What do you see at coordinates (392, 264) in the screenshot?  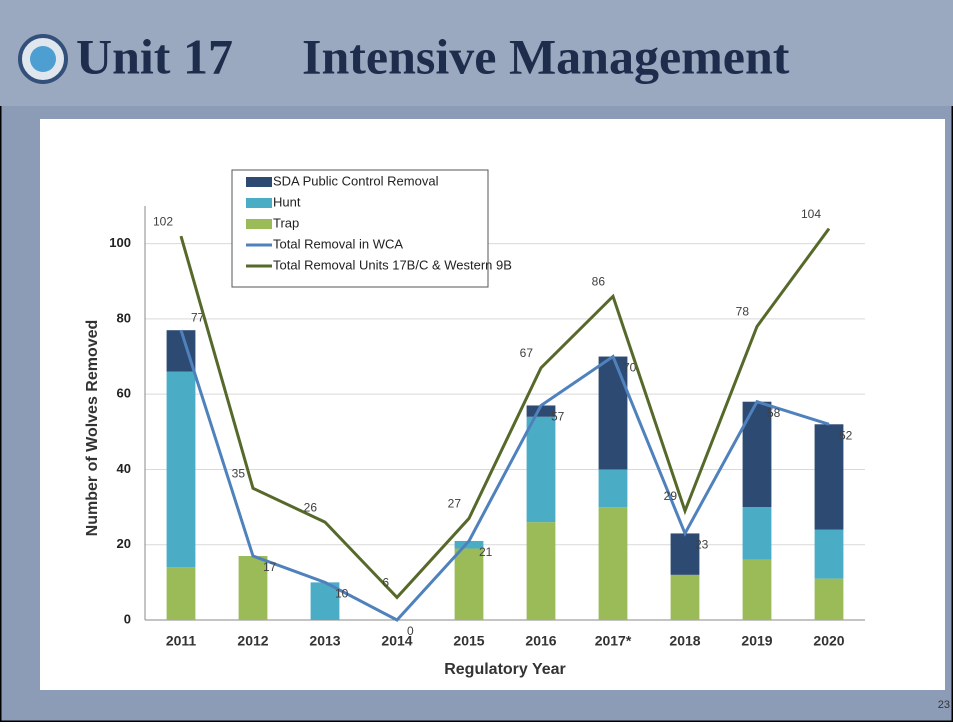 I see `legend-label: Total Removal Units 17B/C & Western 9B` at bounding box center [392, 264].